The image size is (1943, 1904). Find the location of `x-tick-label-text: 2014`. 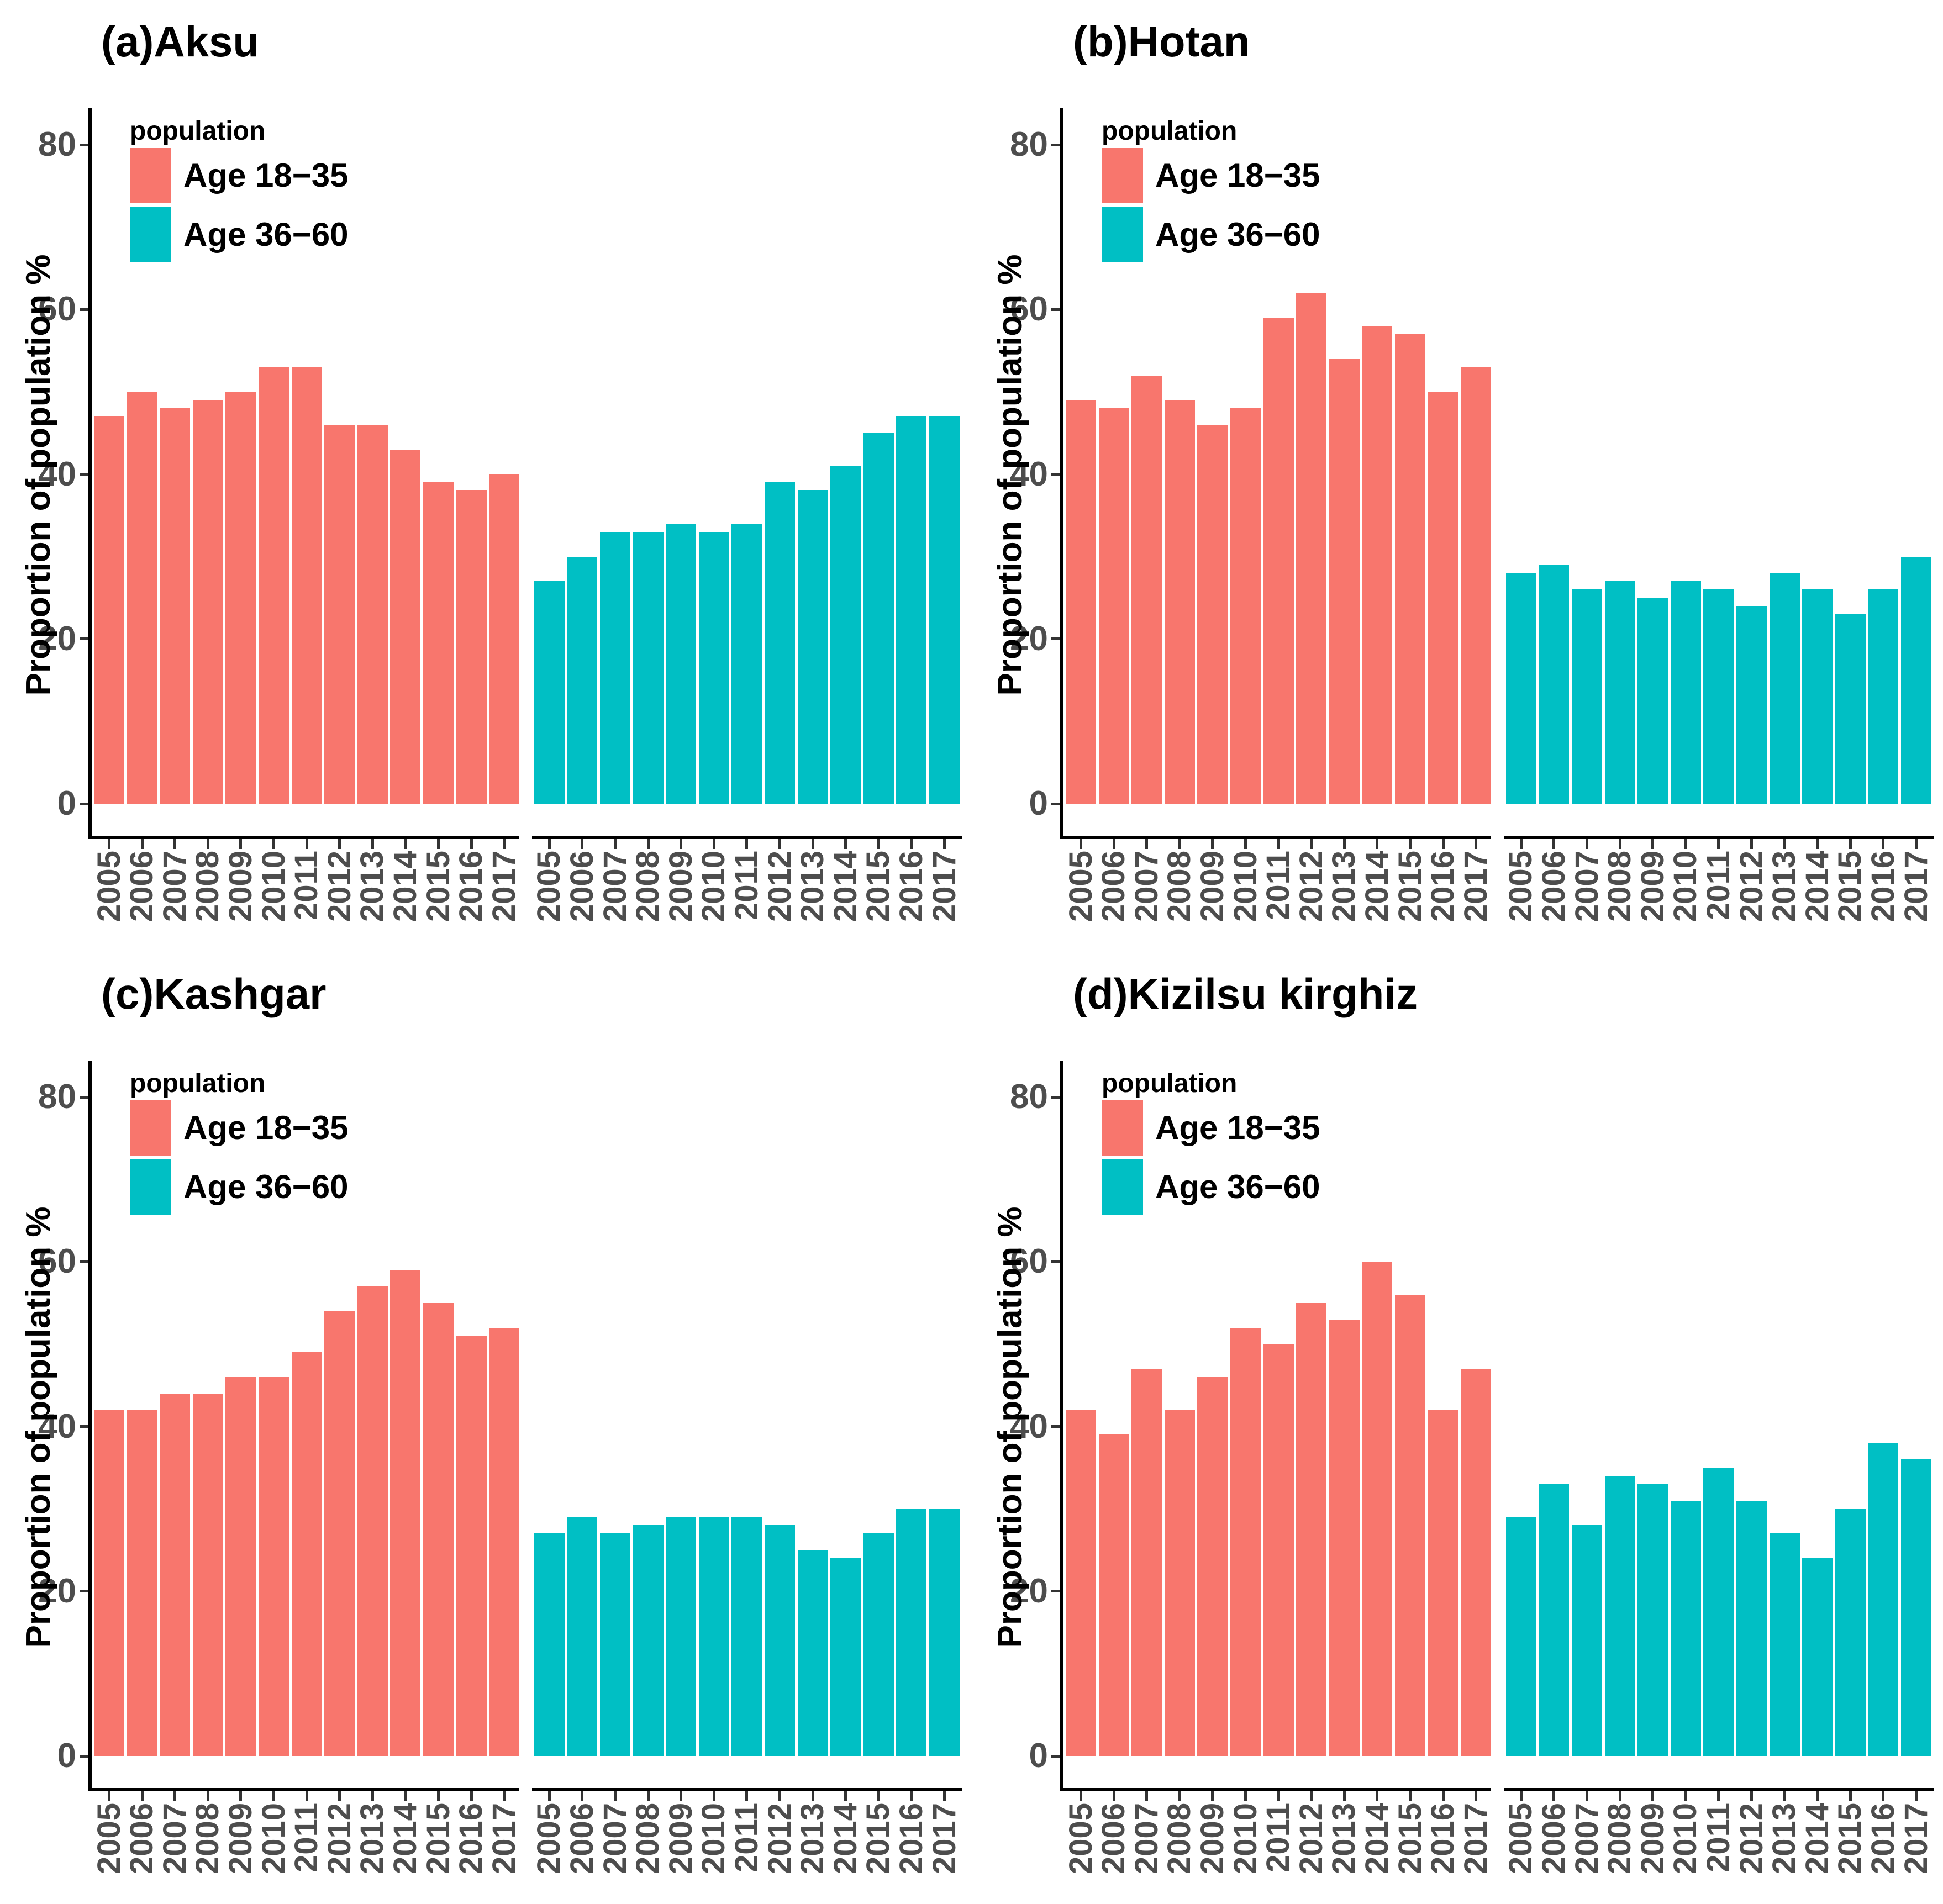

x-tick-label-text: 2014 is located at coordinates (1817, 1839).